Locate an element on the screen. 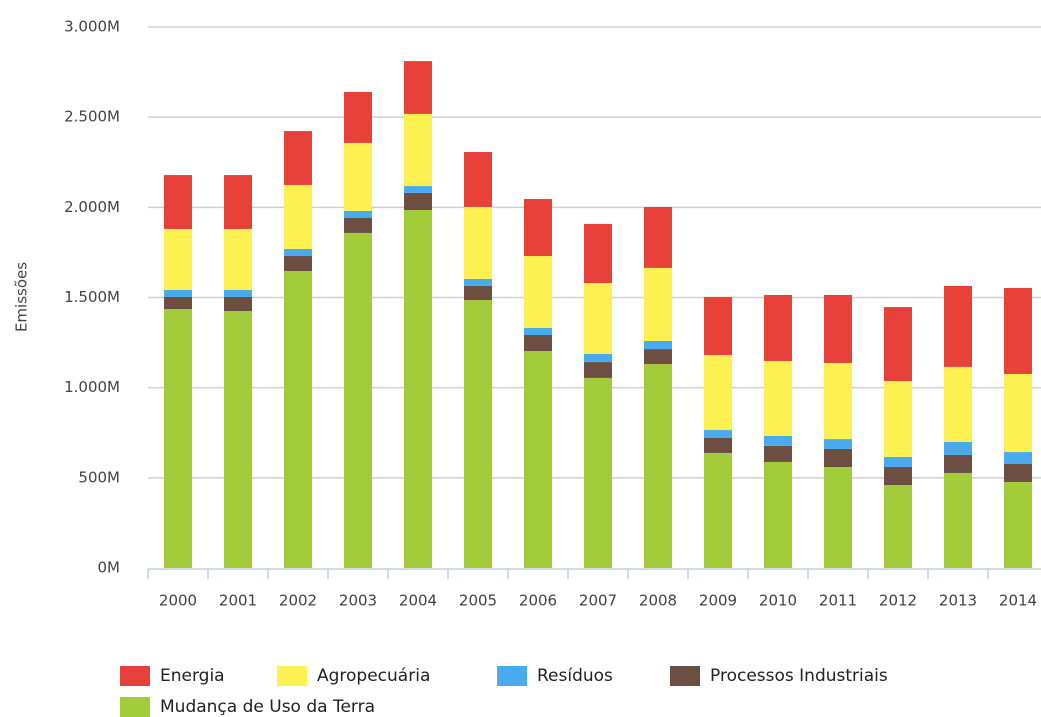 The width and height of the screenshot is (1041, 717). x-tick-label: 2007 is located at coordinates (598, 601).